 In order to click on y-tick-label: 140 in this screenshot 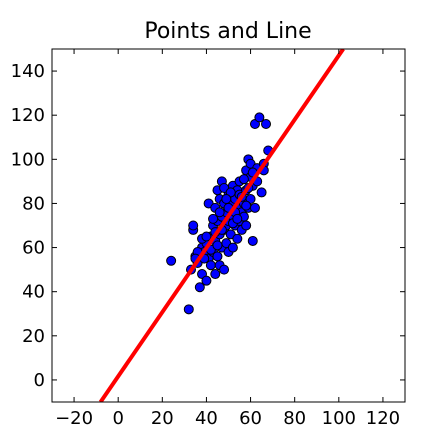, I will do `click(28, 71)`.